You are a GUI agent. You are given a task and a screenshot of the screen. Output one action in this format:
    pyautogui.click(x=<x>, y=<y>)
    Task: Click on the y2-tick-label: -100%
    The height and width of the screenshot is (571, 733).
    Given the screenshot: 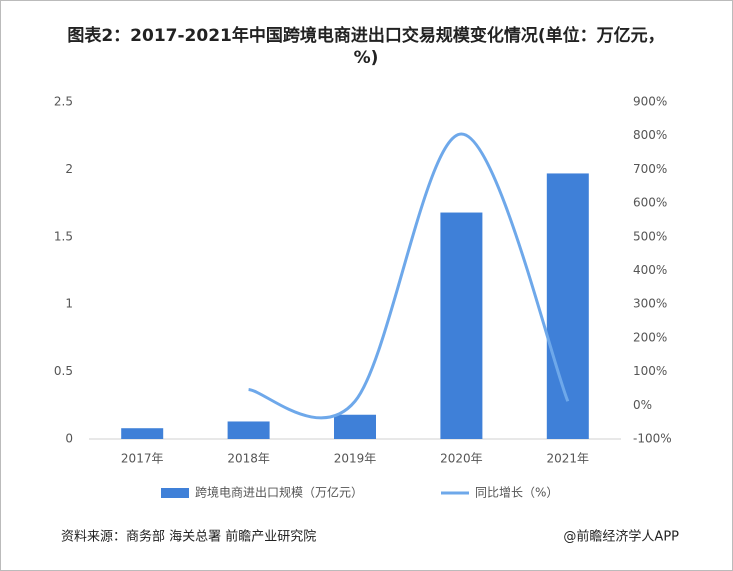 What is the action you would take?
    pyautogui.click(x=652, y=439)
    